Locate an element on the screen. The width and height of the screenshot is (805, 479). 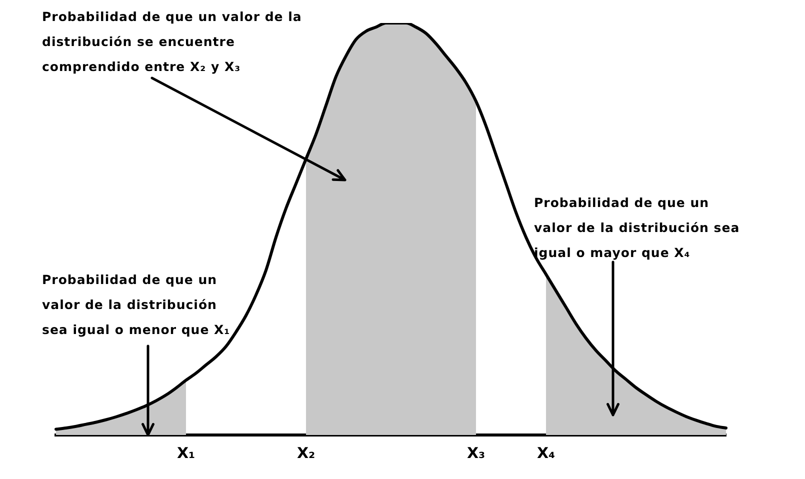
x-tick-label: X₄ is located at coordinates (546, 453).